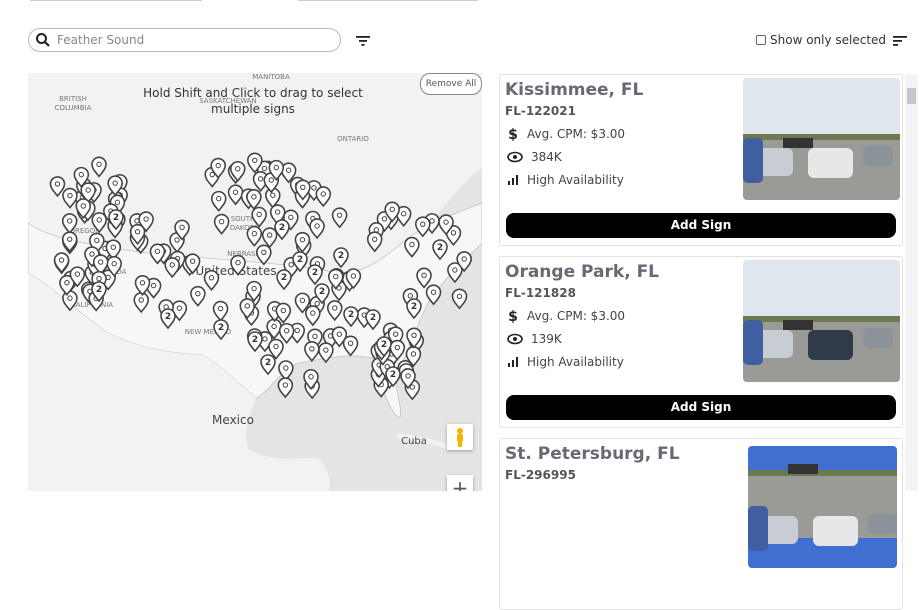 The image size is (920, 610). I want to click on search-box: Feather Sound, so click(184, 40).